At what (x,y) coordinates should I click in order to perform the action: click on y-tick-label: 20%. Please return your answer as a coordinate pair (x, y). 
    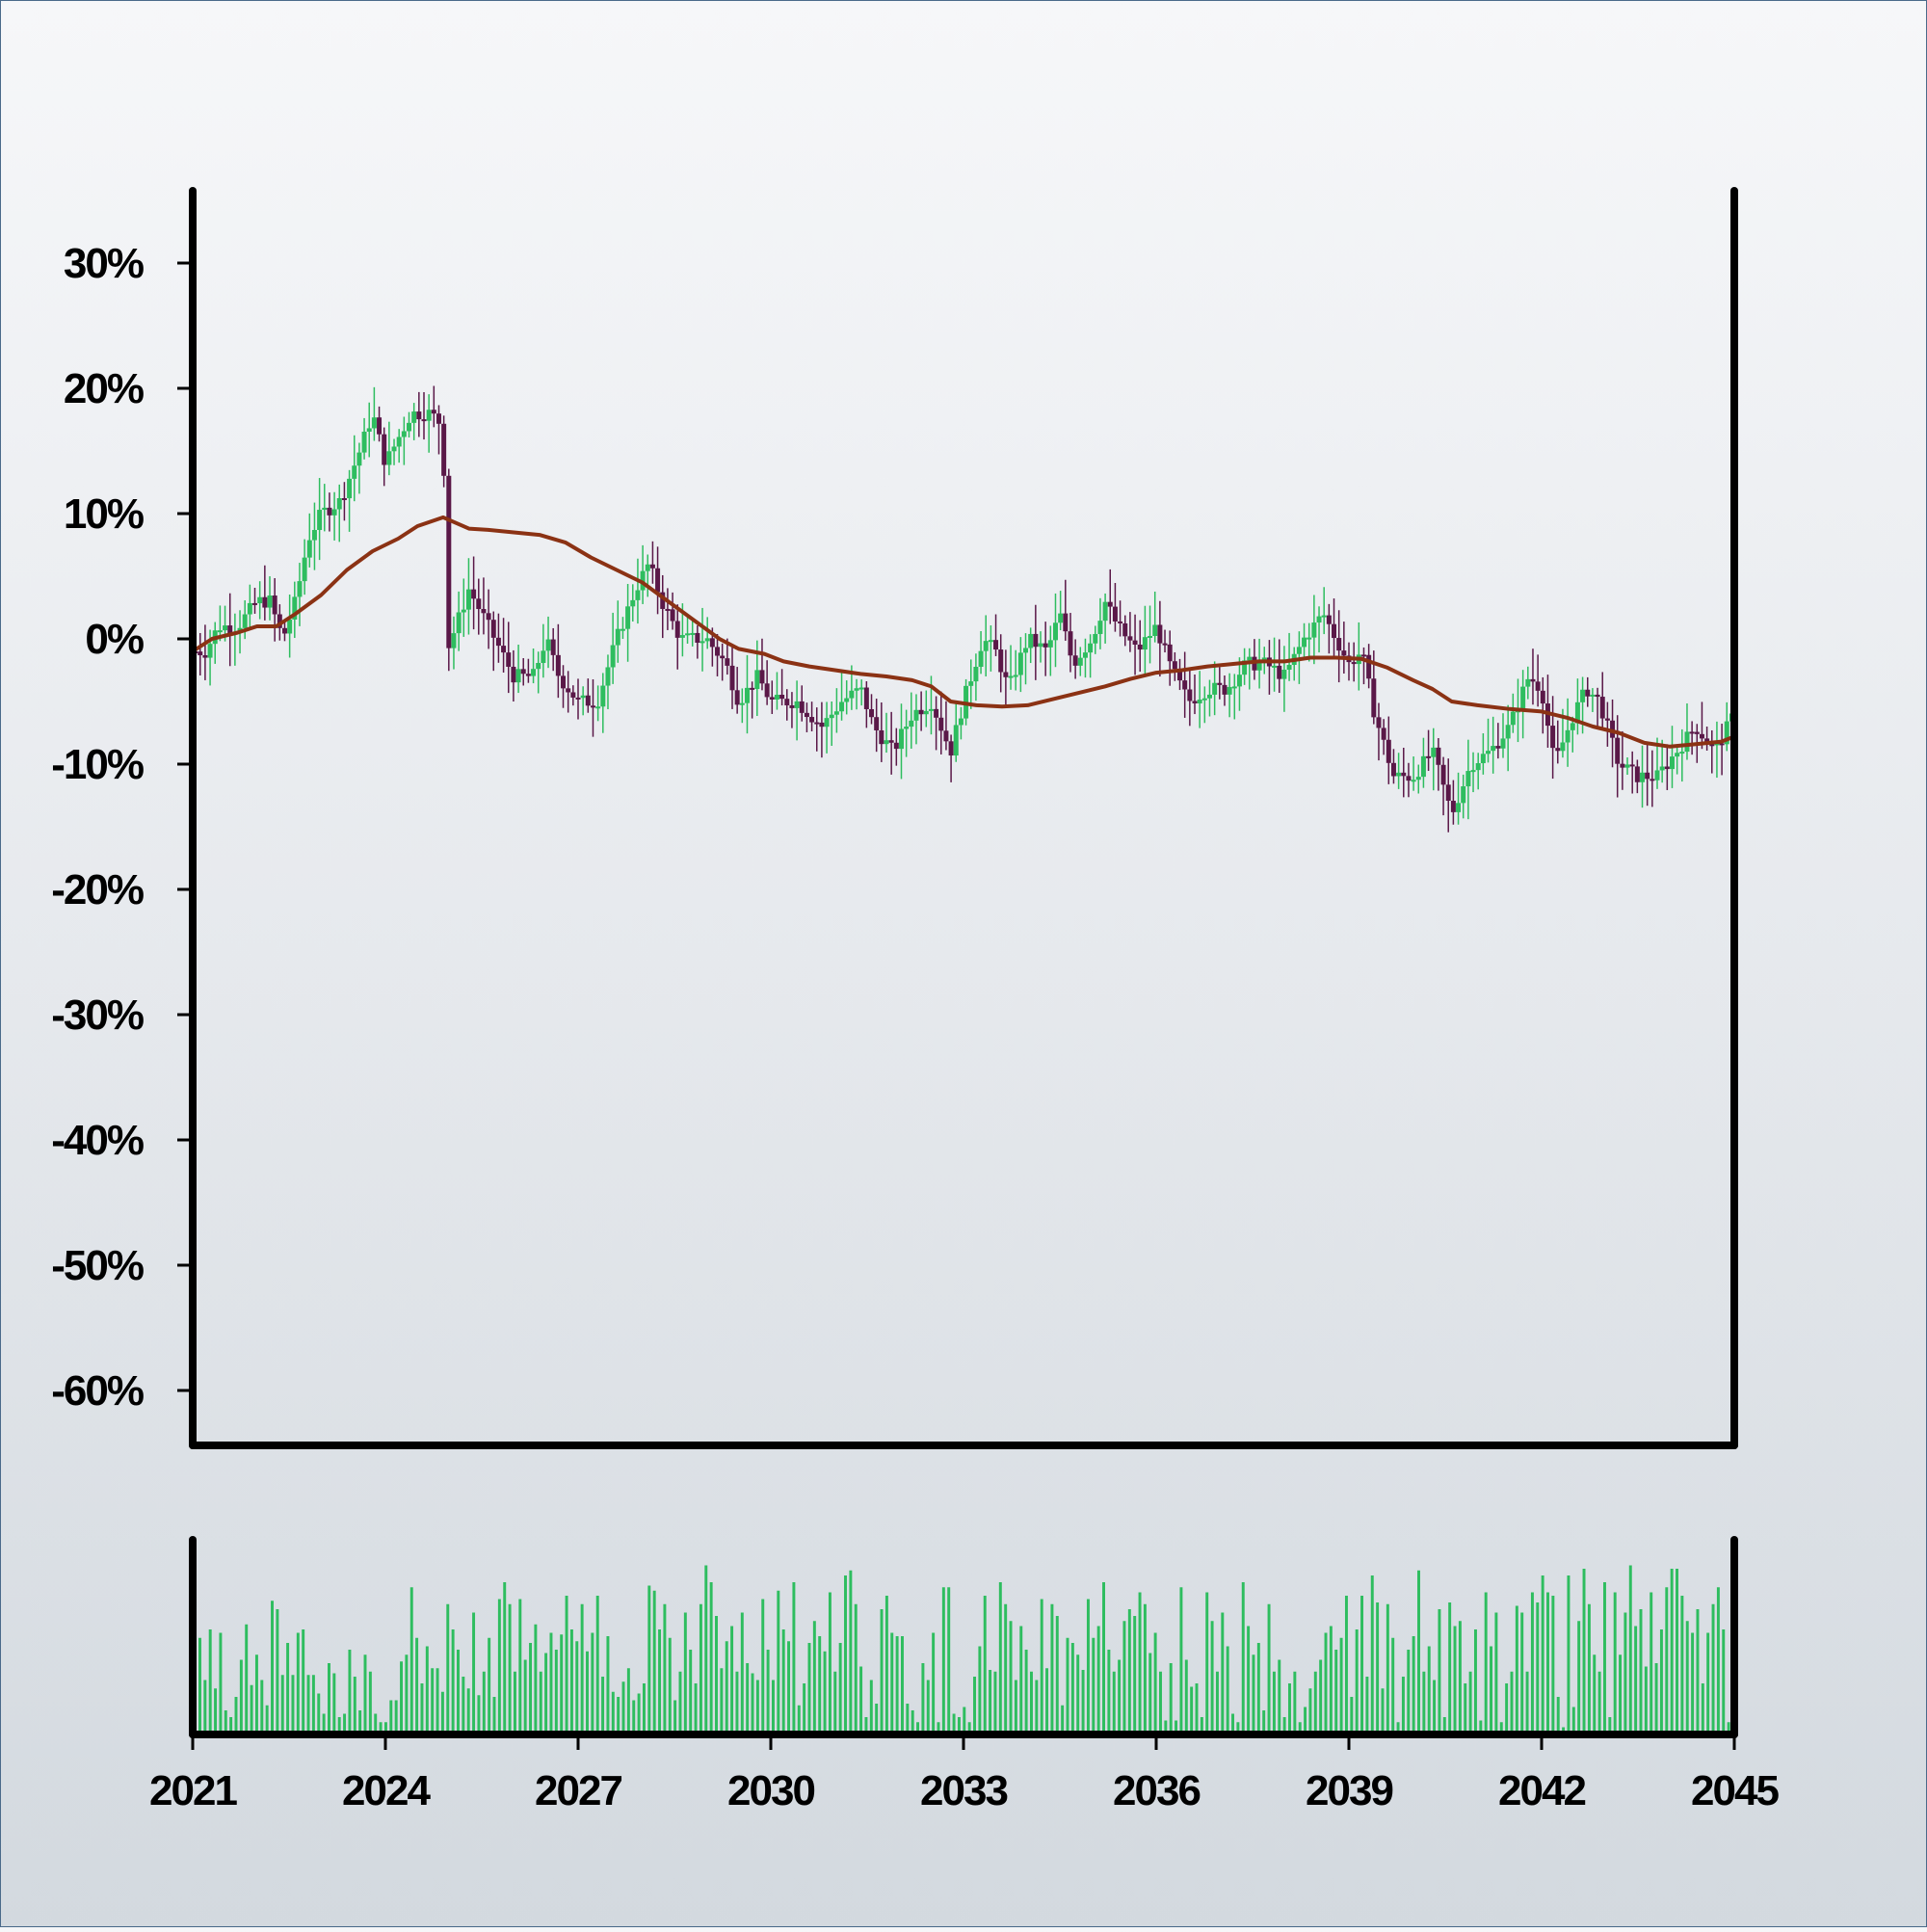
    Looking at the image, I should click on (104, 388).